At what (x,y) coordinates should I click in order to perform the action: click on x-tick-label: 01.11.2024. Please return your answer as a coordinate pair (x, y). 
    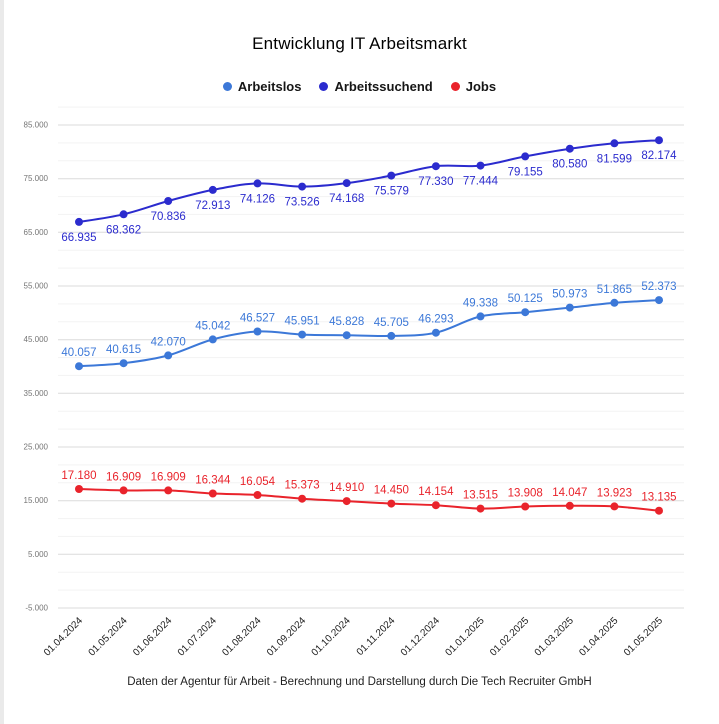
    Looking at the image, I should click on (376, 636).